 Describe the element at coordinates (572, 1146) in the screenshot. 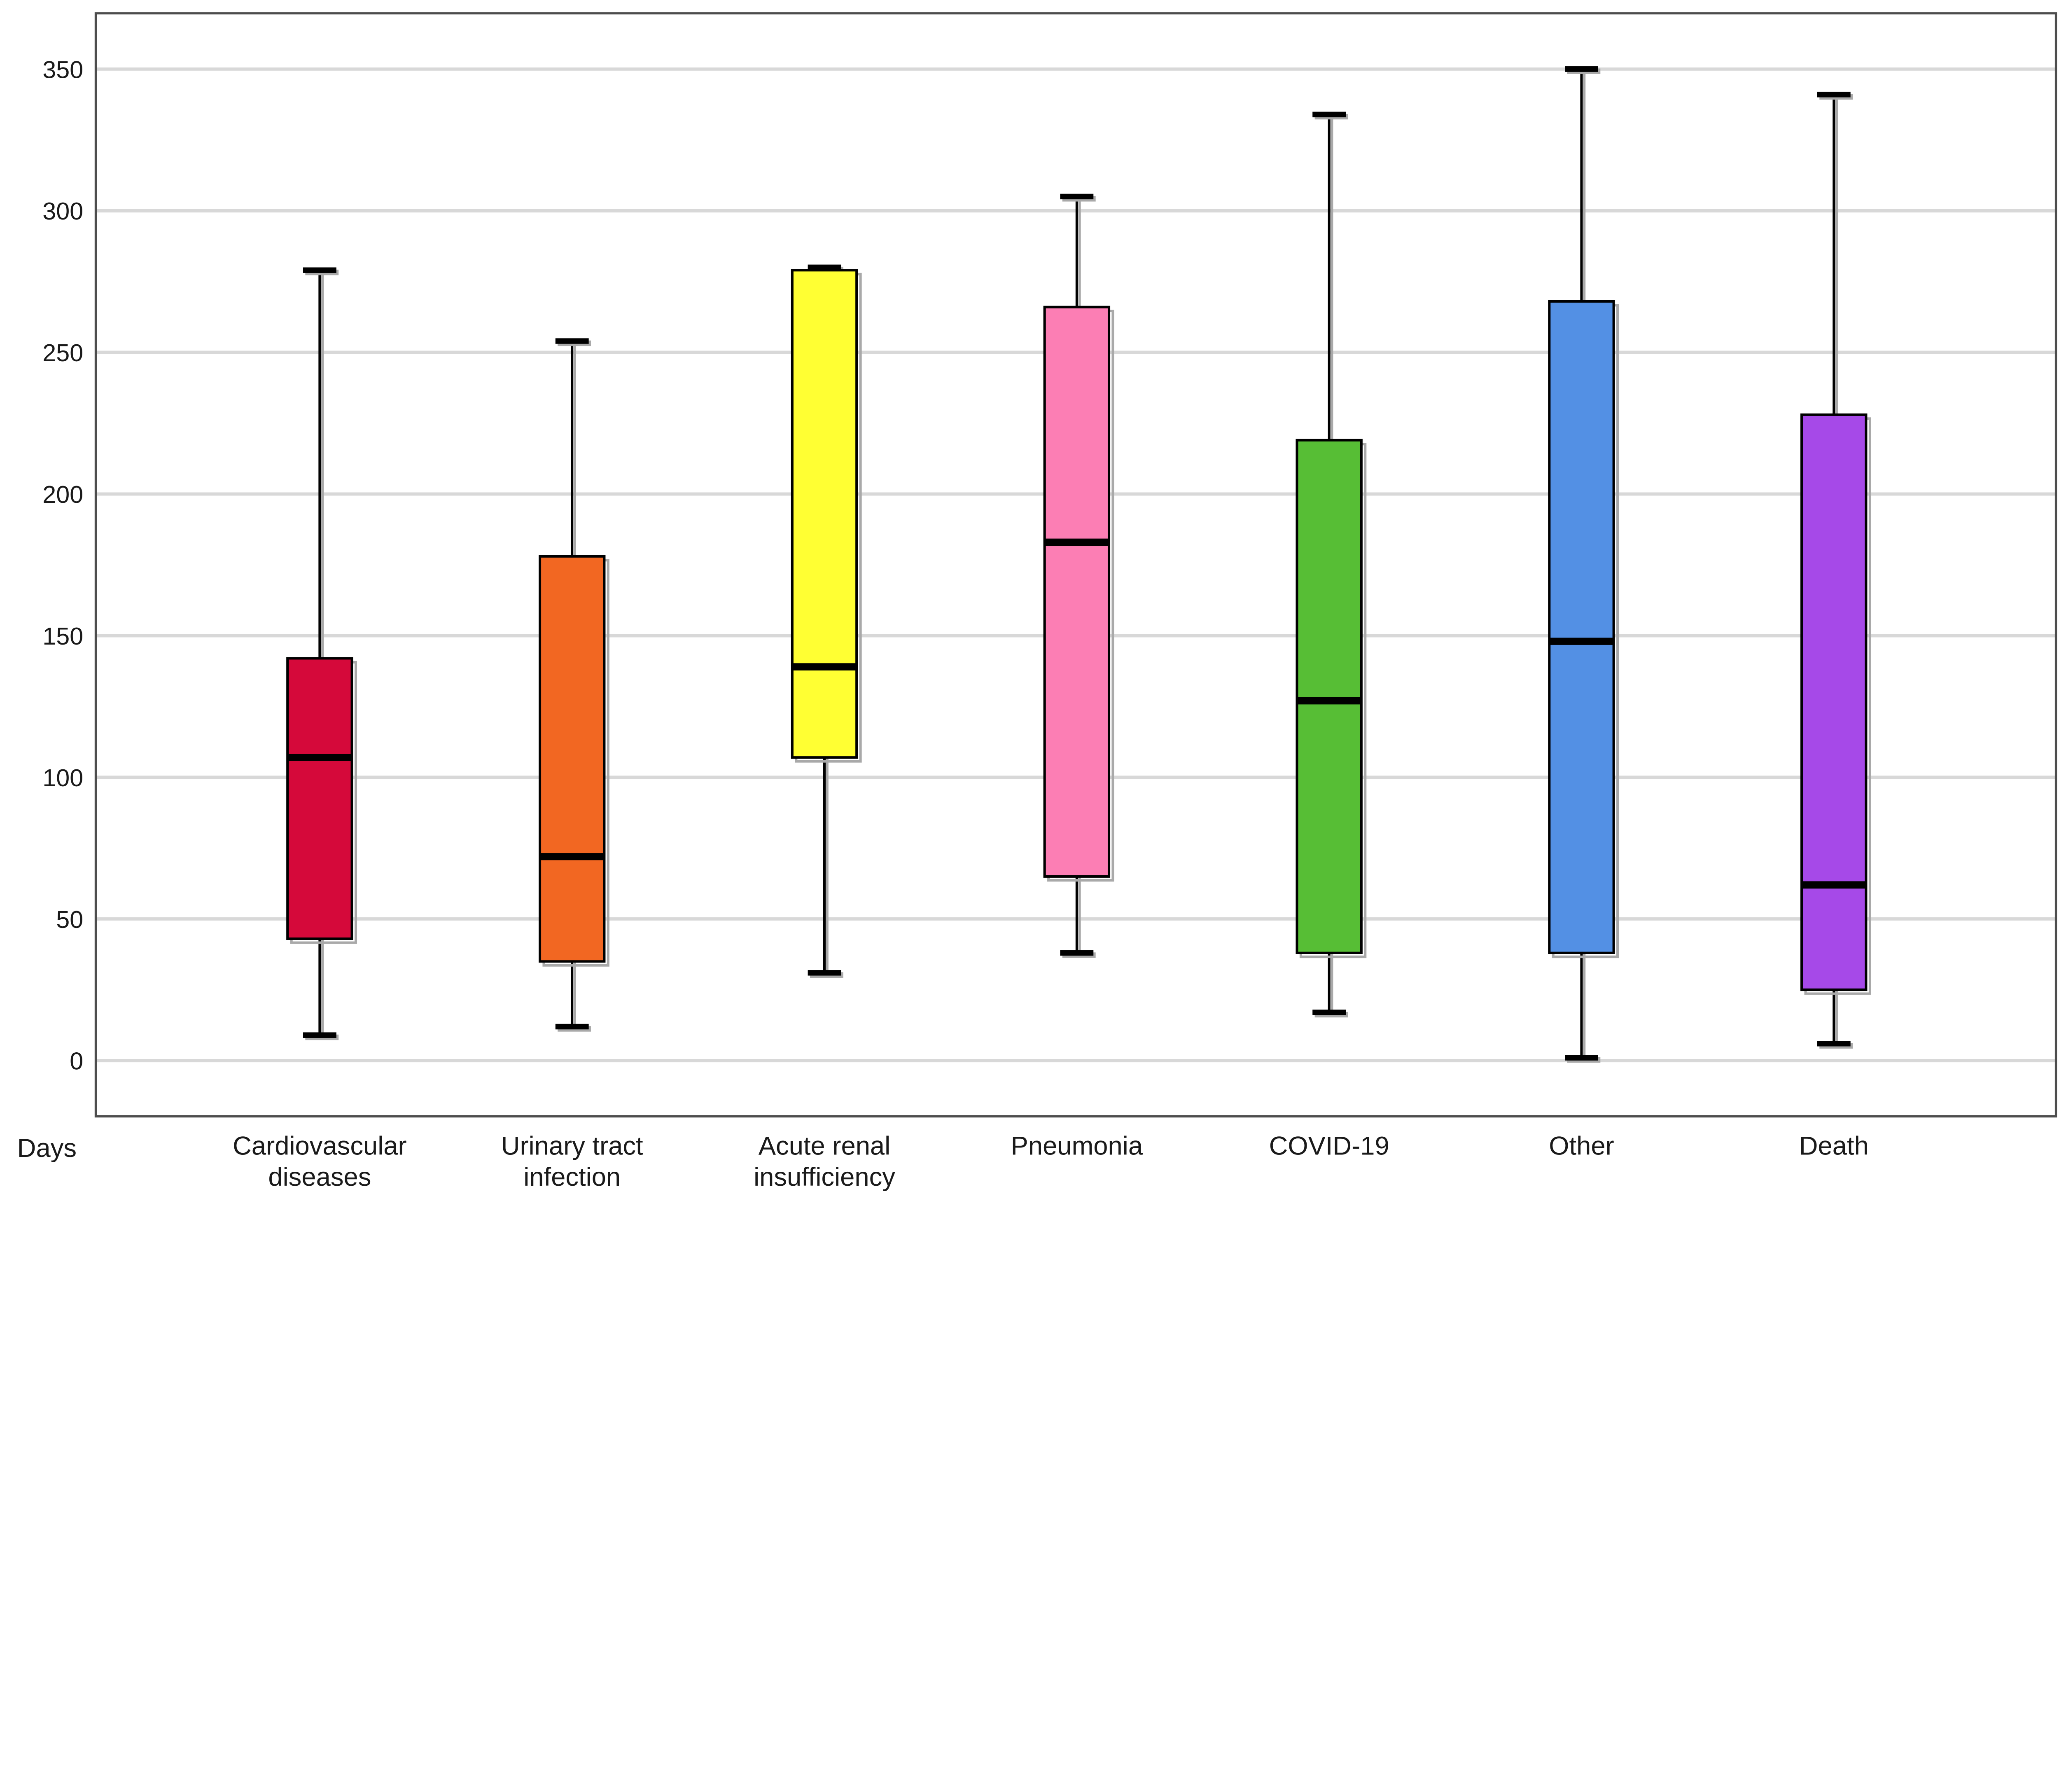

I see `category-label-urinary-tract-infection-line1: Urinary tract` at that location.